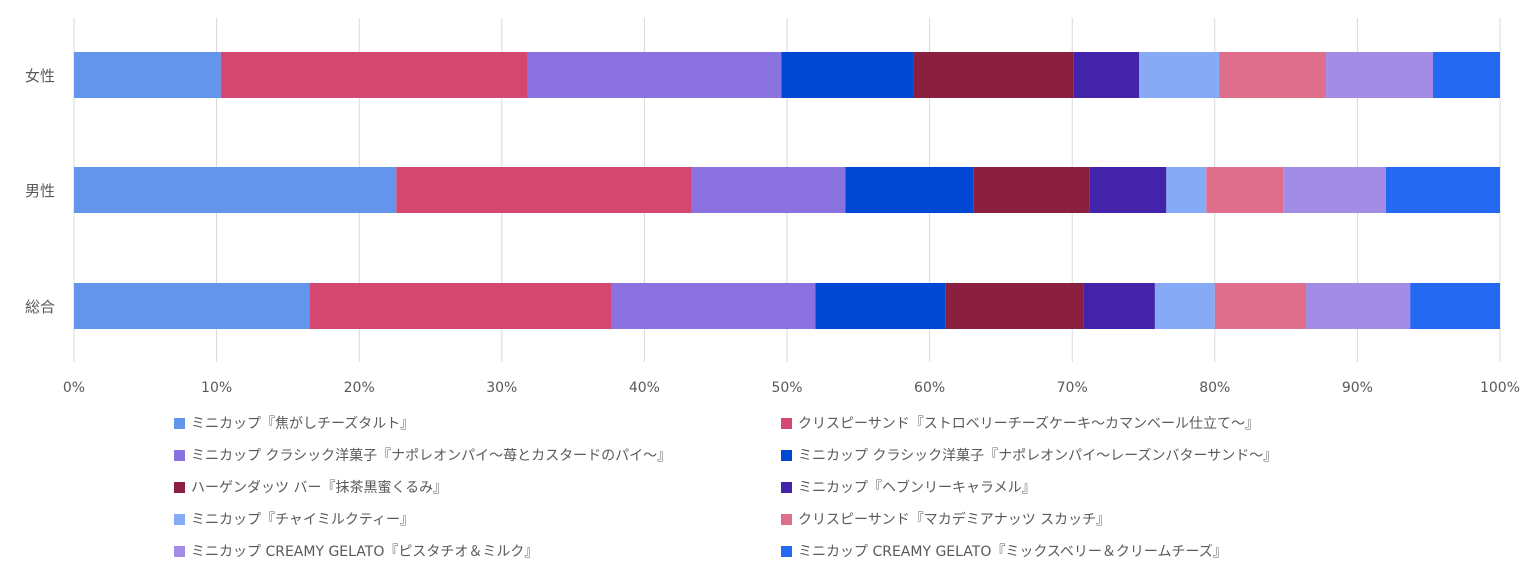 The image size is (1533, 580). What do you see at coordinates (40, 76) in the screenshot?
I see `category-label: 女性` at bounding box center [40, 76].